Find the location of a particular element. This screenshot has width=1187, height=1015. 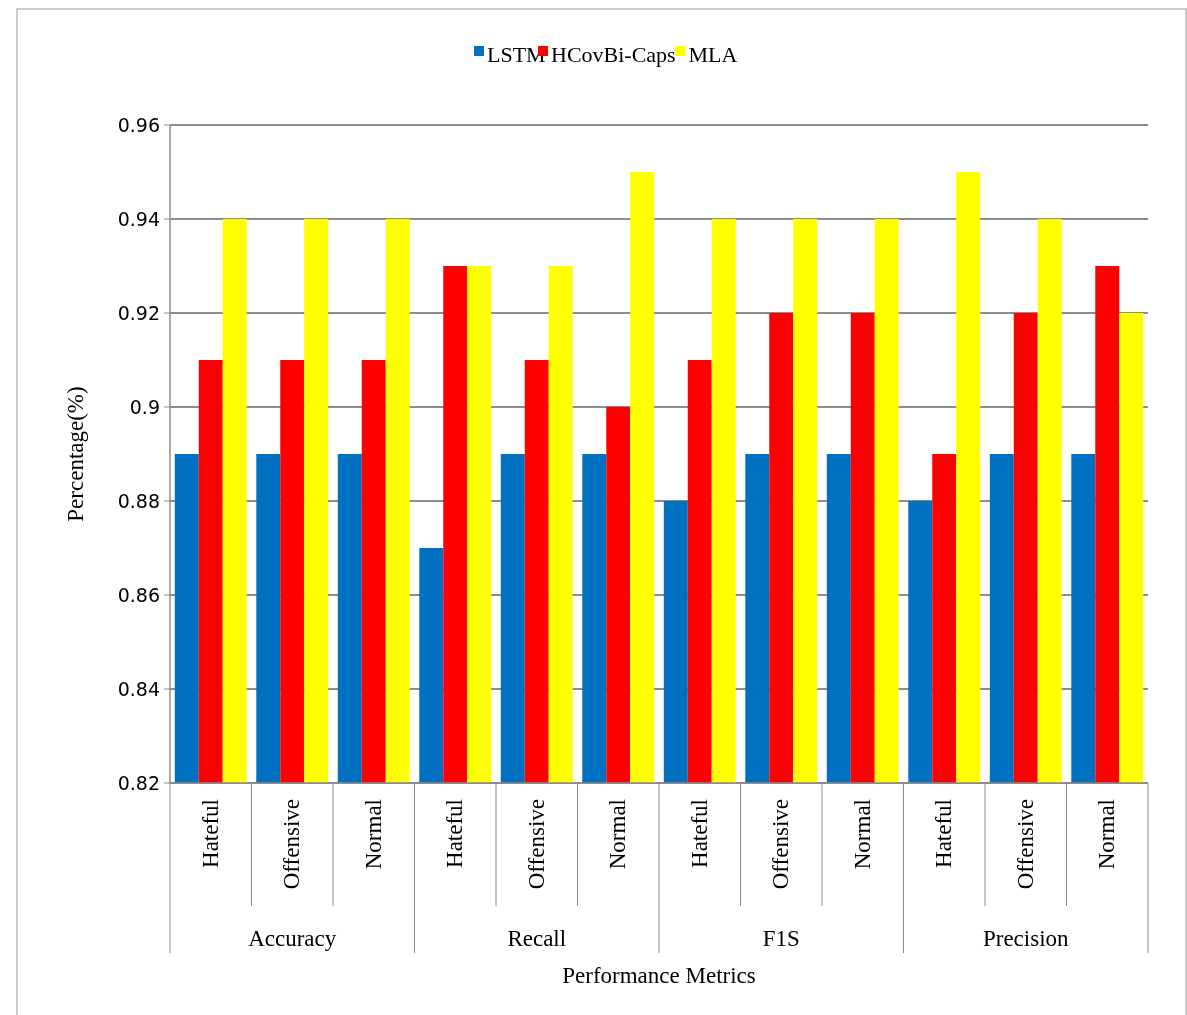

y-tick-label: 0.84 is located at coordinates (138, 688).